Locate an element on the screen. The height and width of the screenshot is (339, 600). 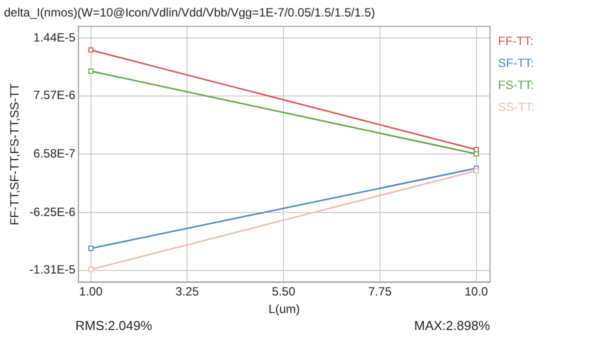
y-tick-label: 7.57E-6 is located at coordinates (54, 95).